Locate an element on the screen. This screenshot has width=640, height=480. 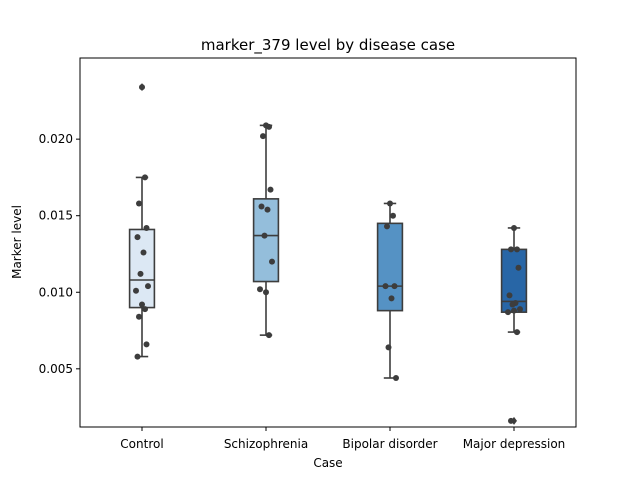
y-axis-label: Marker level is located at coordinates (17, 242).